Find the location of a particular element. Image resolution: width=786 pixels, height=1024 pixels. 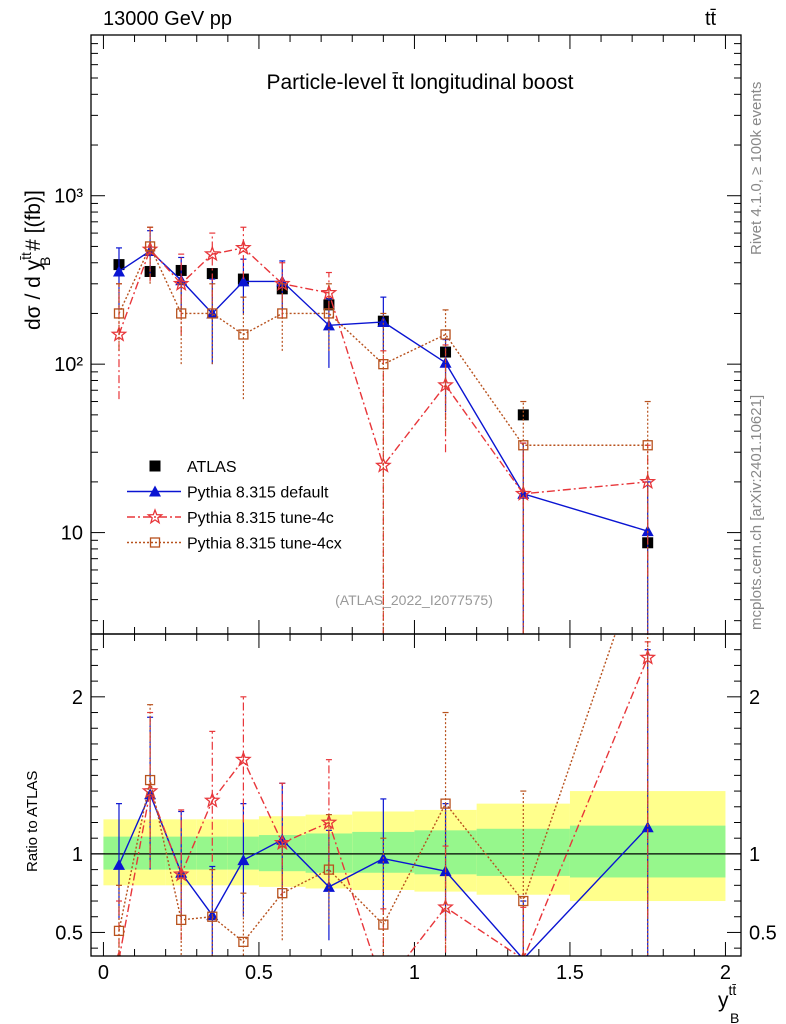

y-tick-label: 10 is located at coordinates (72, 534).